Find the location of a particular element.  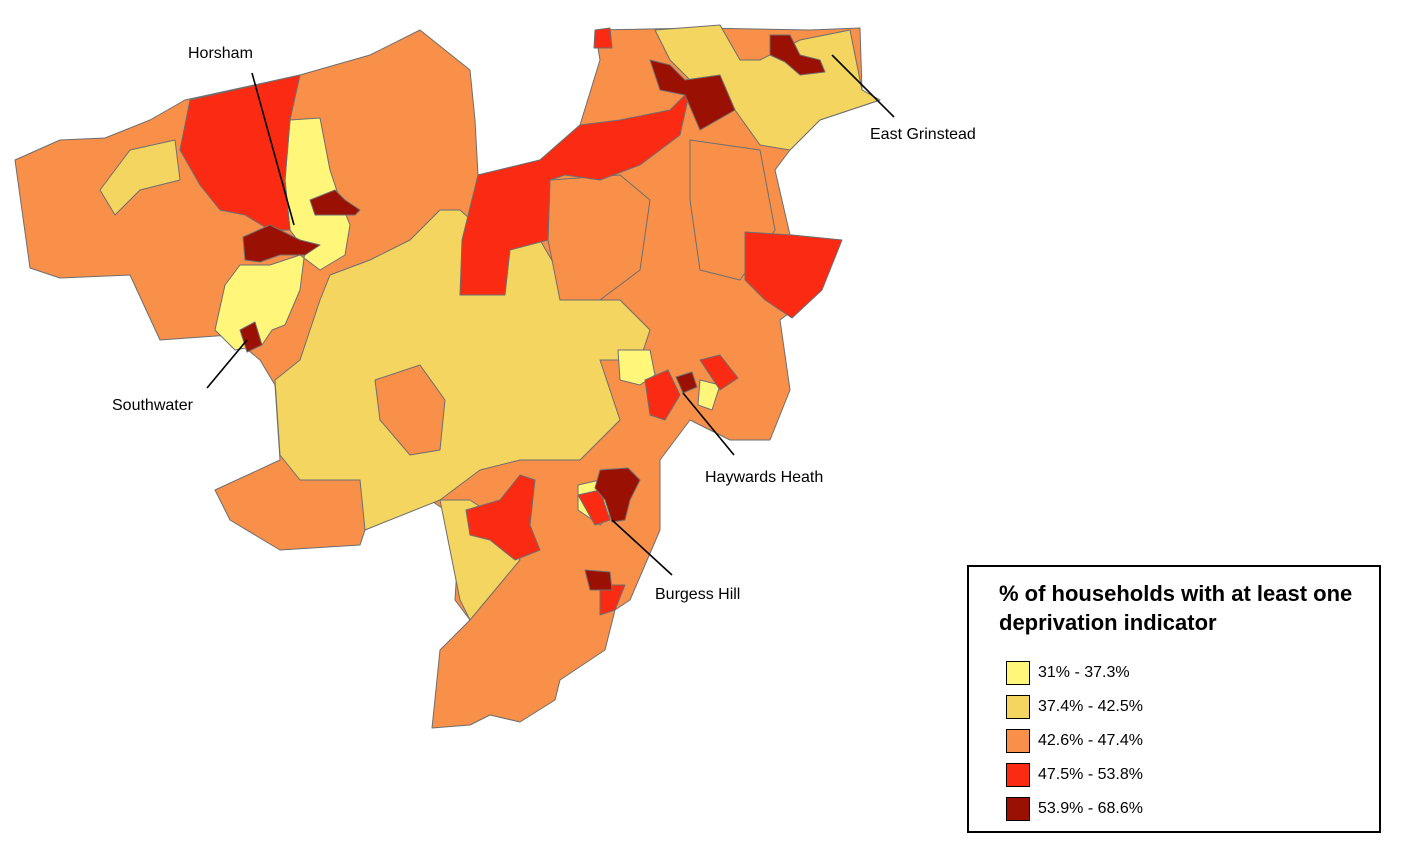

legend-item: 31% - 37.3% is located at coordinates (1074, 673).